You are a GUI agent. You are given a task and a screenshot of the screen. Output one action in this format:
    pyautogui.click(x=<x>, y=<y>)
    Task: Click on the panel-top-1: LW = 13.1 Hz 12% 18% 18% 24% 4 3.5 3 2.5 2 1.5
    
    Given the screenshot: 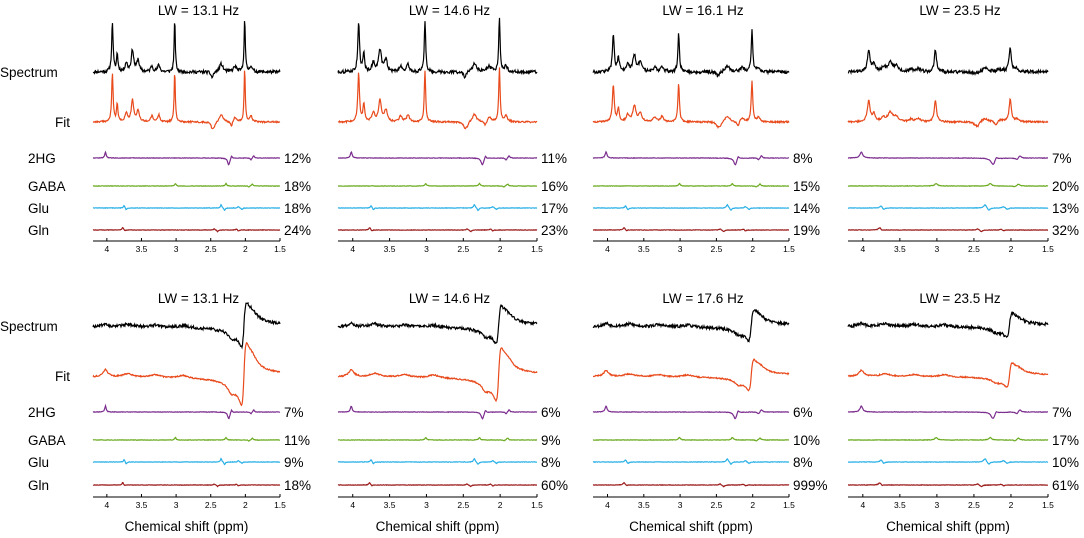 What is the action you would take?
    pyautogui.click(x=201, y=128)
    